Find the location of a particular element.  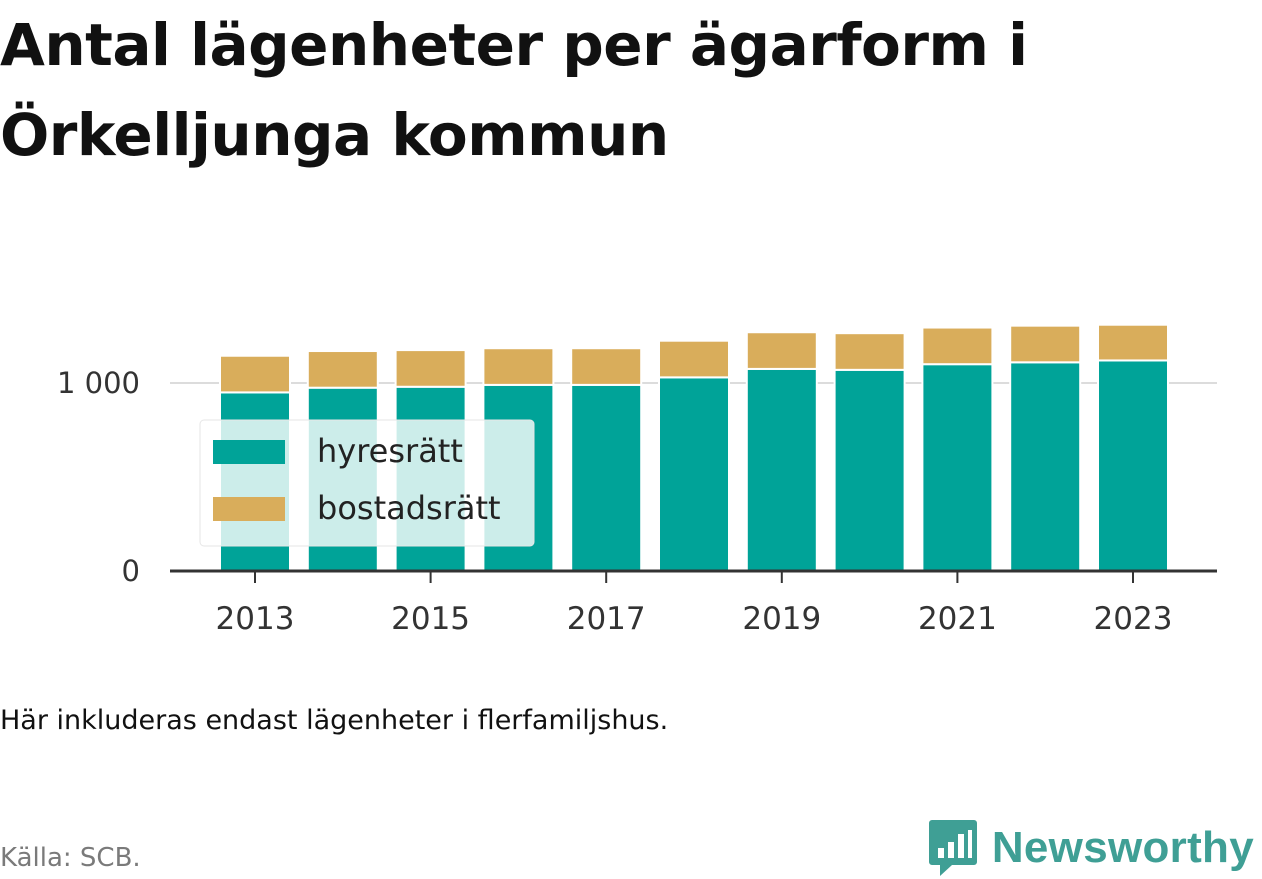

bar-2022-hyresrätt is located at coordinates (1045, 466).